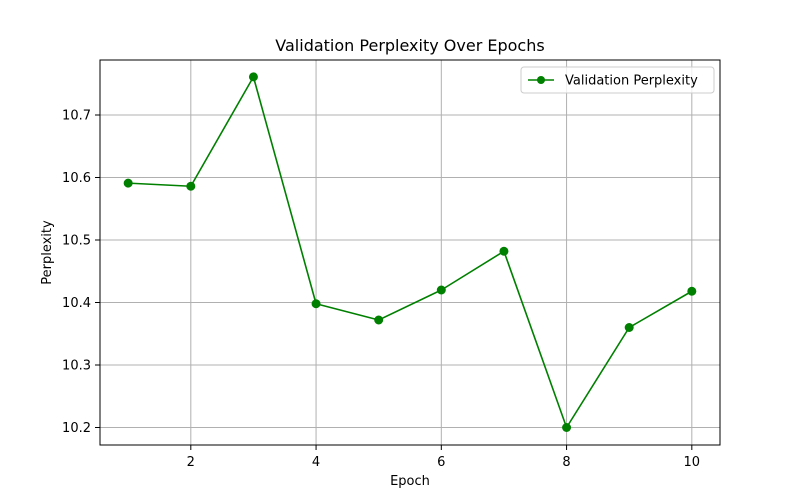 This screenshot has width=800, height=500. What do you see at coordinates (631, 81) in the screenshot?
I see `legend-entry-label: Validation Perplexity` at bounding box center [631, 81].